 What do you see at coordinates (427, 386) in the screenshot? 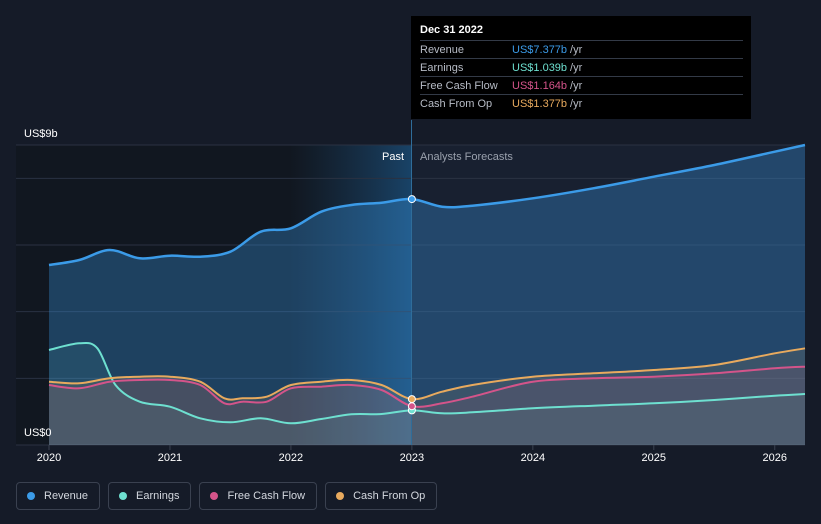
I see `series-line-free-cash-flow` at bounding box center [427, 386].